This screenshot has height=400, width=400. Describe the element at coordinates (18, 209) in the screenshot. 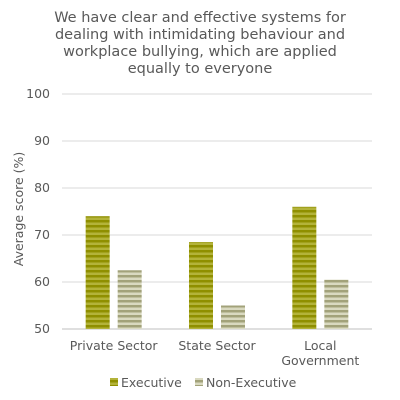

I see `y-axis-title: Average score (%)` at that location.